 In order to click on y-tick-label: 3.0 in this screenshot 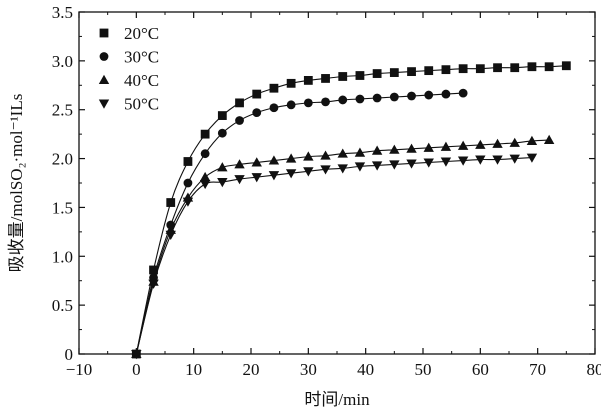, I will do `click(62, 61)`.